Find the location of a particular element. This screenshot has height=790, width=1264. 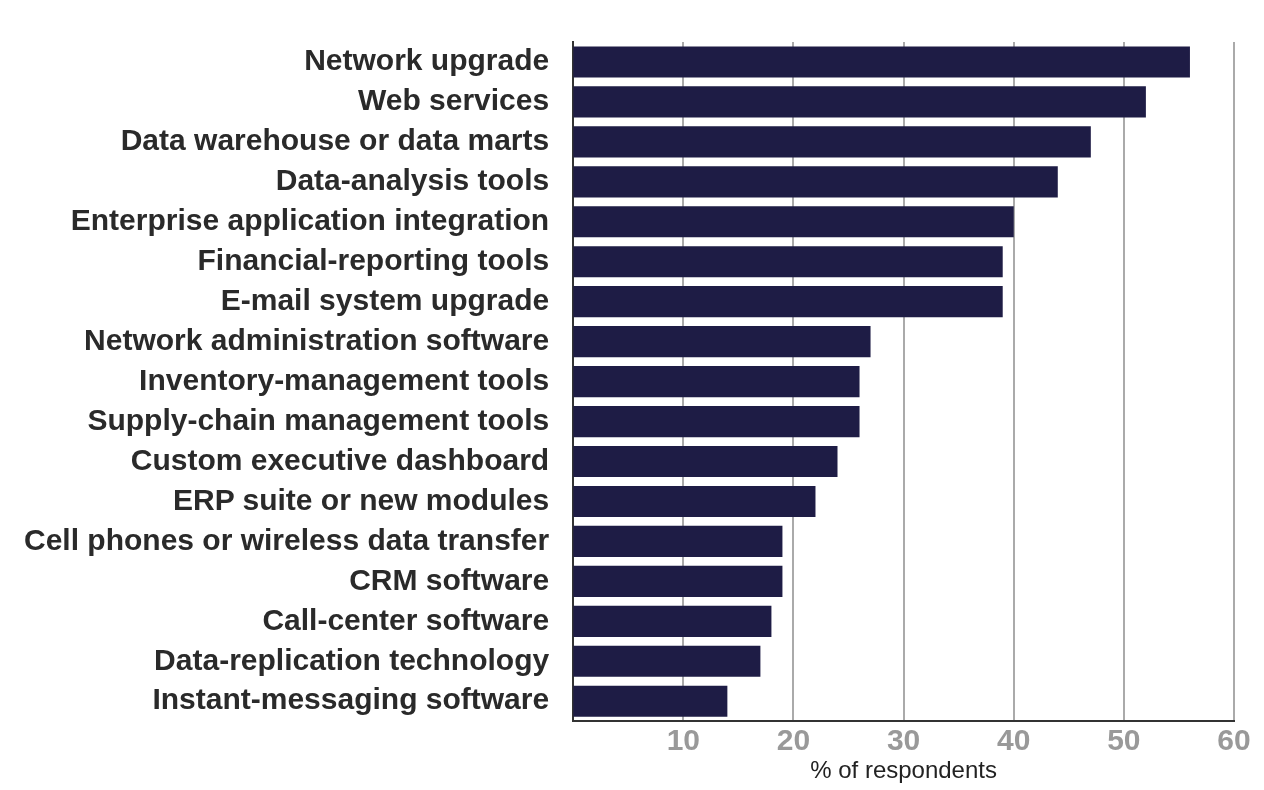

y-tick-label: Financial-reporting tools is located at coordinates (373, 260).